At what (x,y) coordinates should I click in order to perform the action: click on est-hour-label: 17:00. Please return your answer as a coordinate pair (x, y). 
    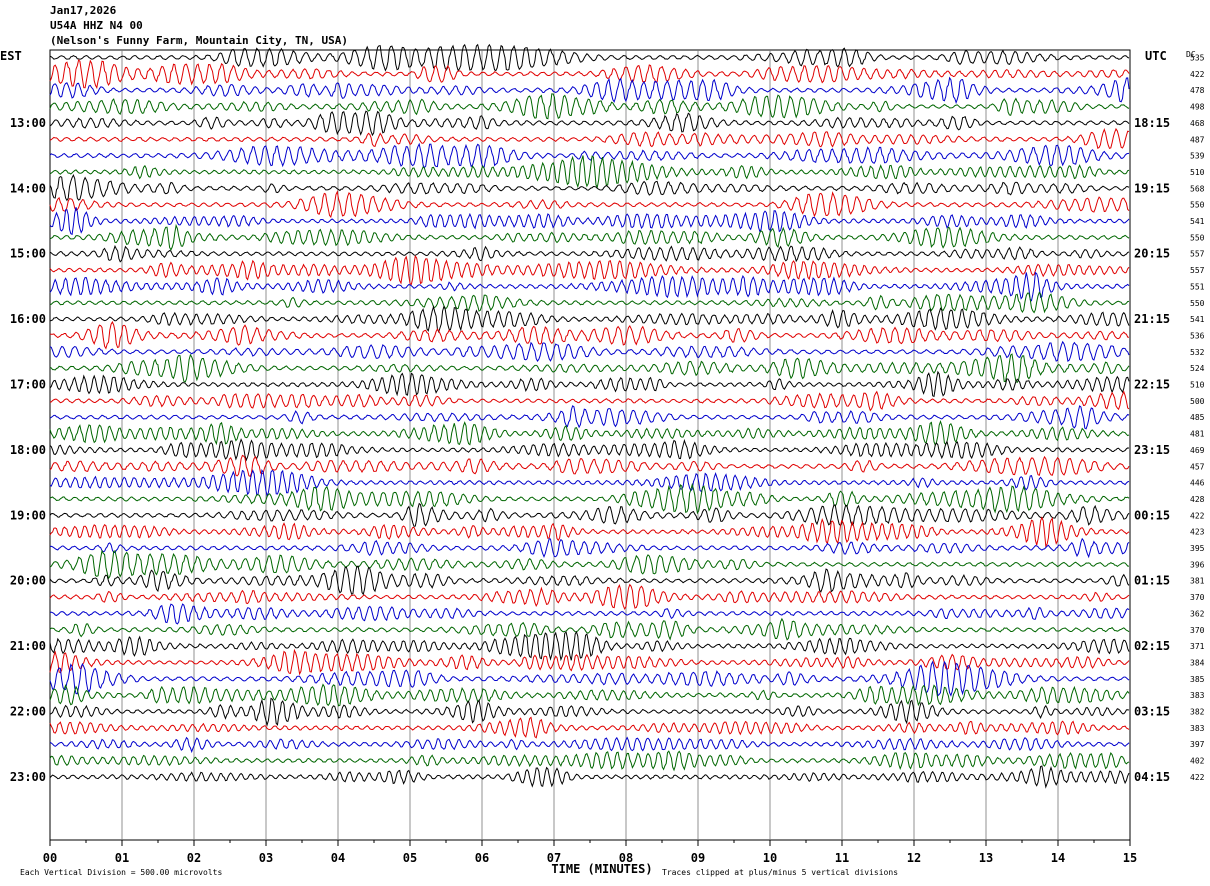
    Looking at the image, I should click on (28, 385).